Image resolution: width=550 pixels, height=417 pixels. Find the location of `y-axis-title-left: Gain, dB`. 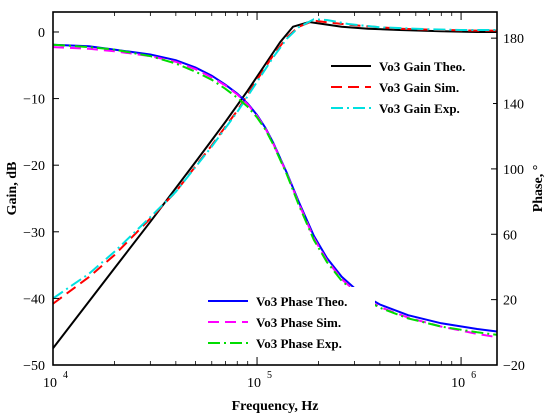

y-axis-title-left: Gain, dB is located at coordinates (12, 189).